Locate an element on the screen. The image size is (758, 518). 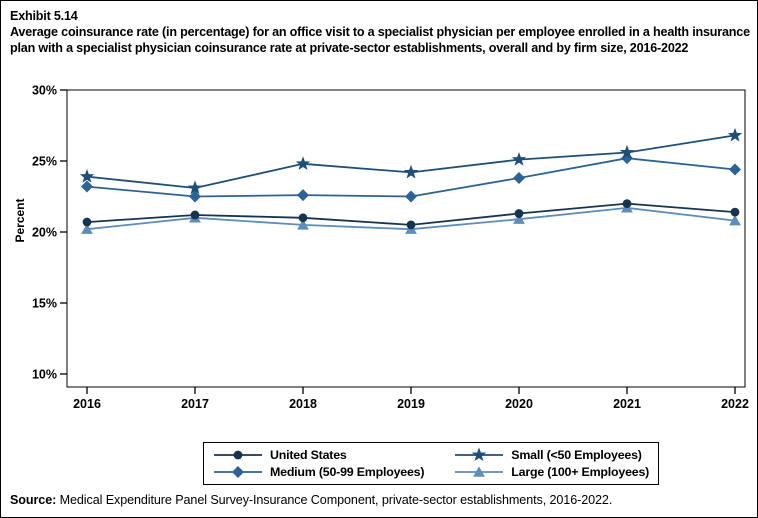
series-markers-us is located at coordinates (411, 214).